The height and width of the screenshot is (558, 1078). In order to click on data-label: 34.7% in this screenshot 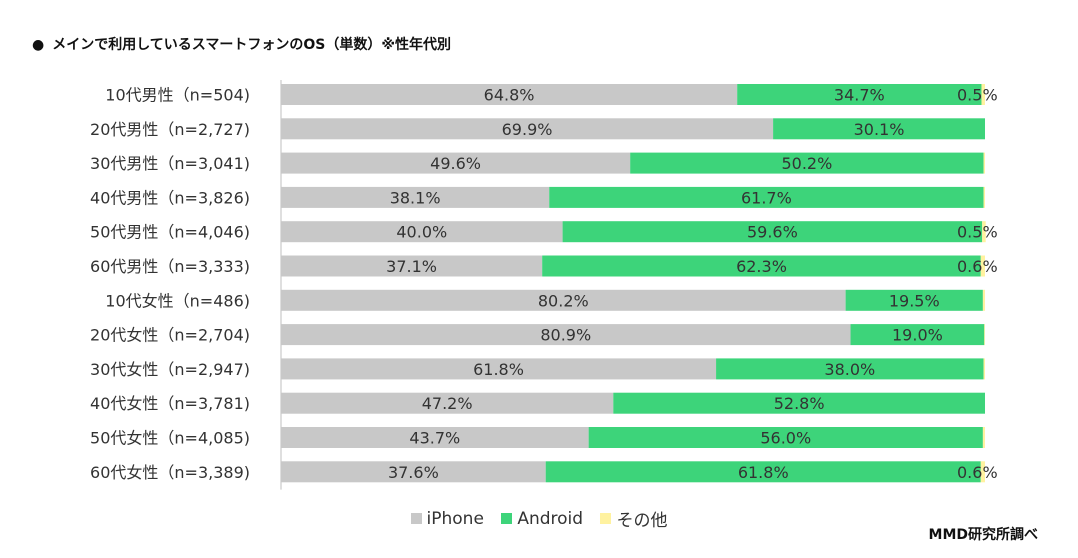, I will do `click(859, 95)`.